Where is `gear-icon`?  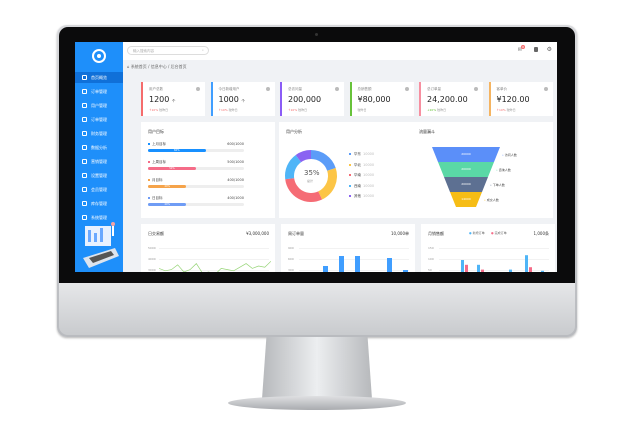 gear-icon is located at coordinates (84, 175).